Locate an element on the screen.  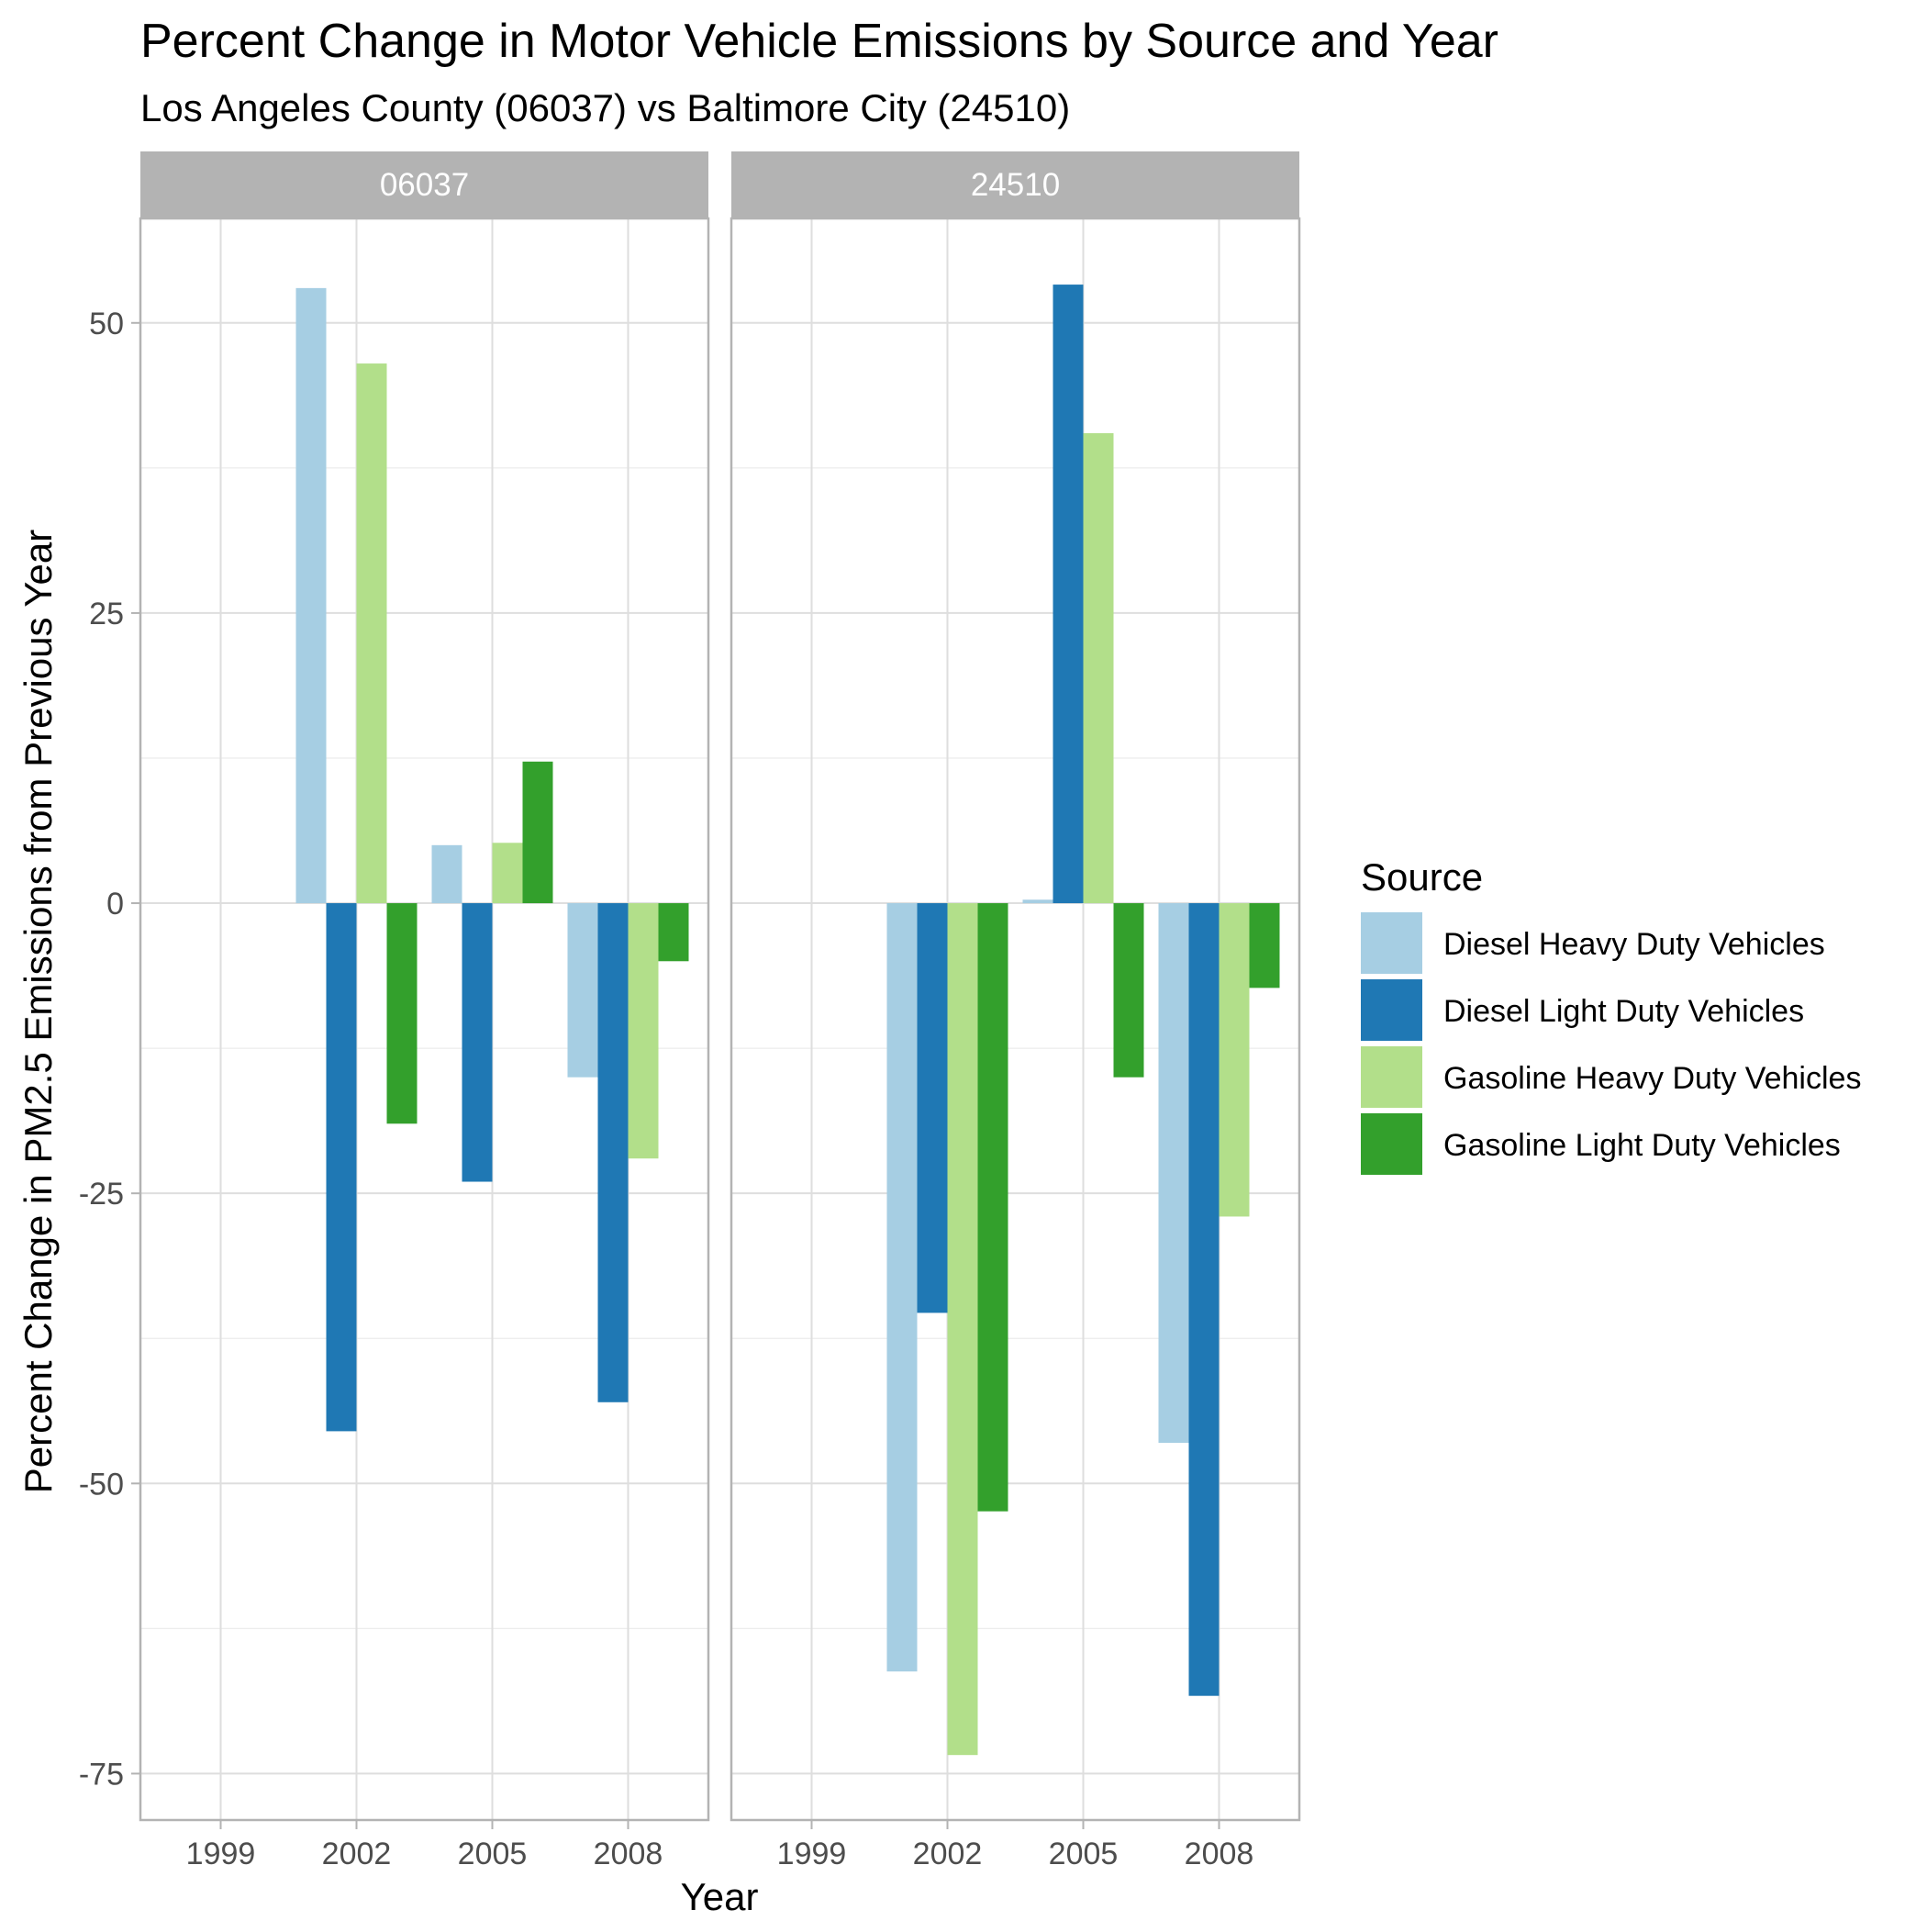
y-tick-label: 50 is located at coordinates (106, 324).